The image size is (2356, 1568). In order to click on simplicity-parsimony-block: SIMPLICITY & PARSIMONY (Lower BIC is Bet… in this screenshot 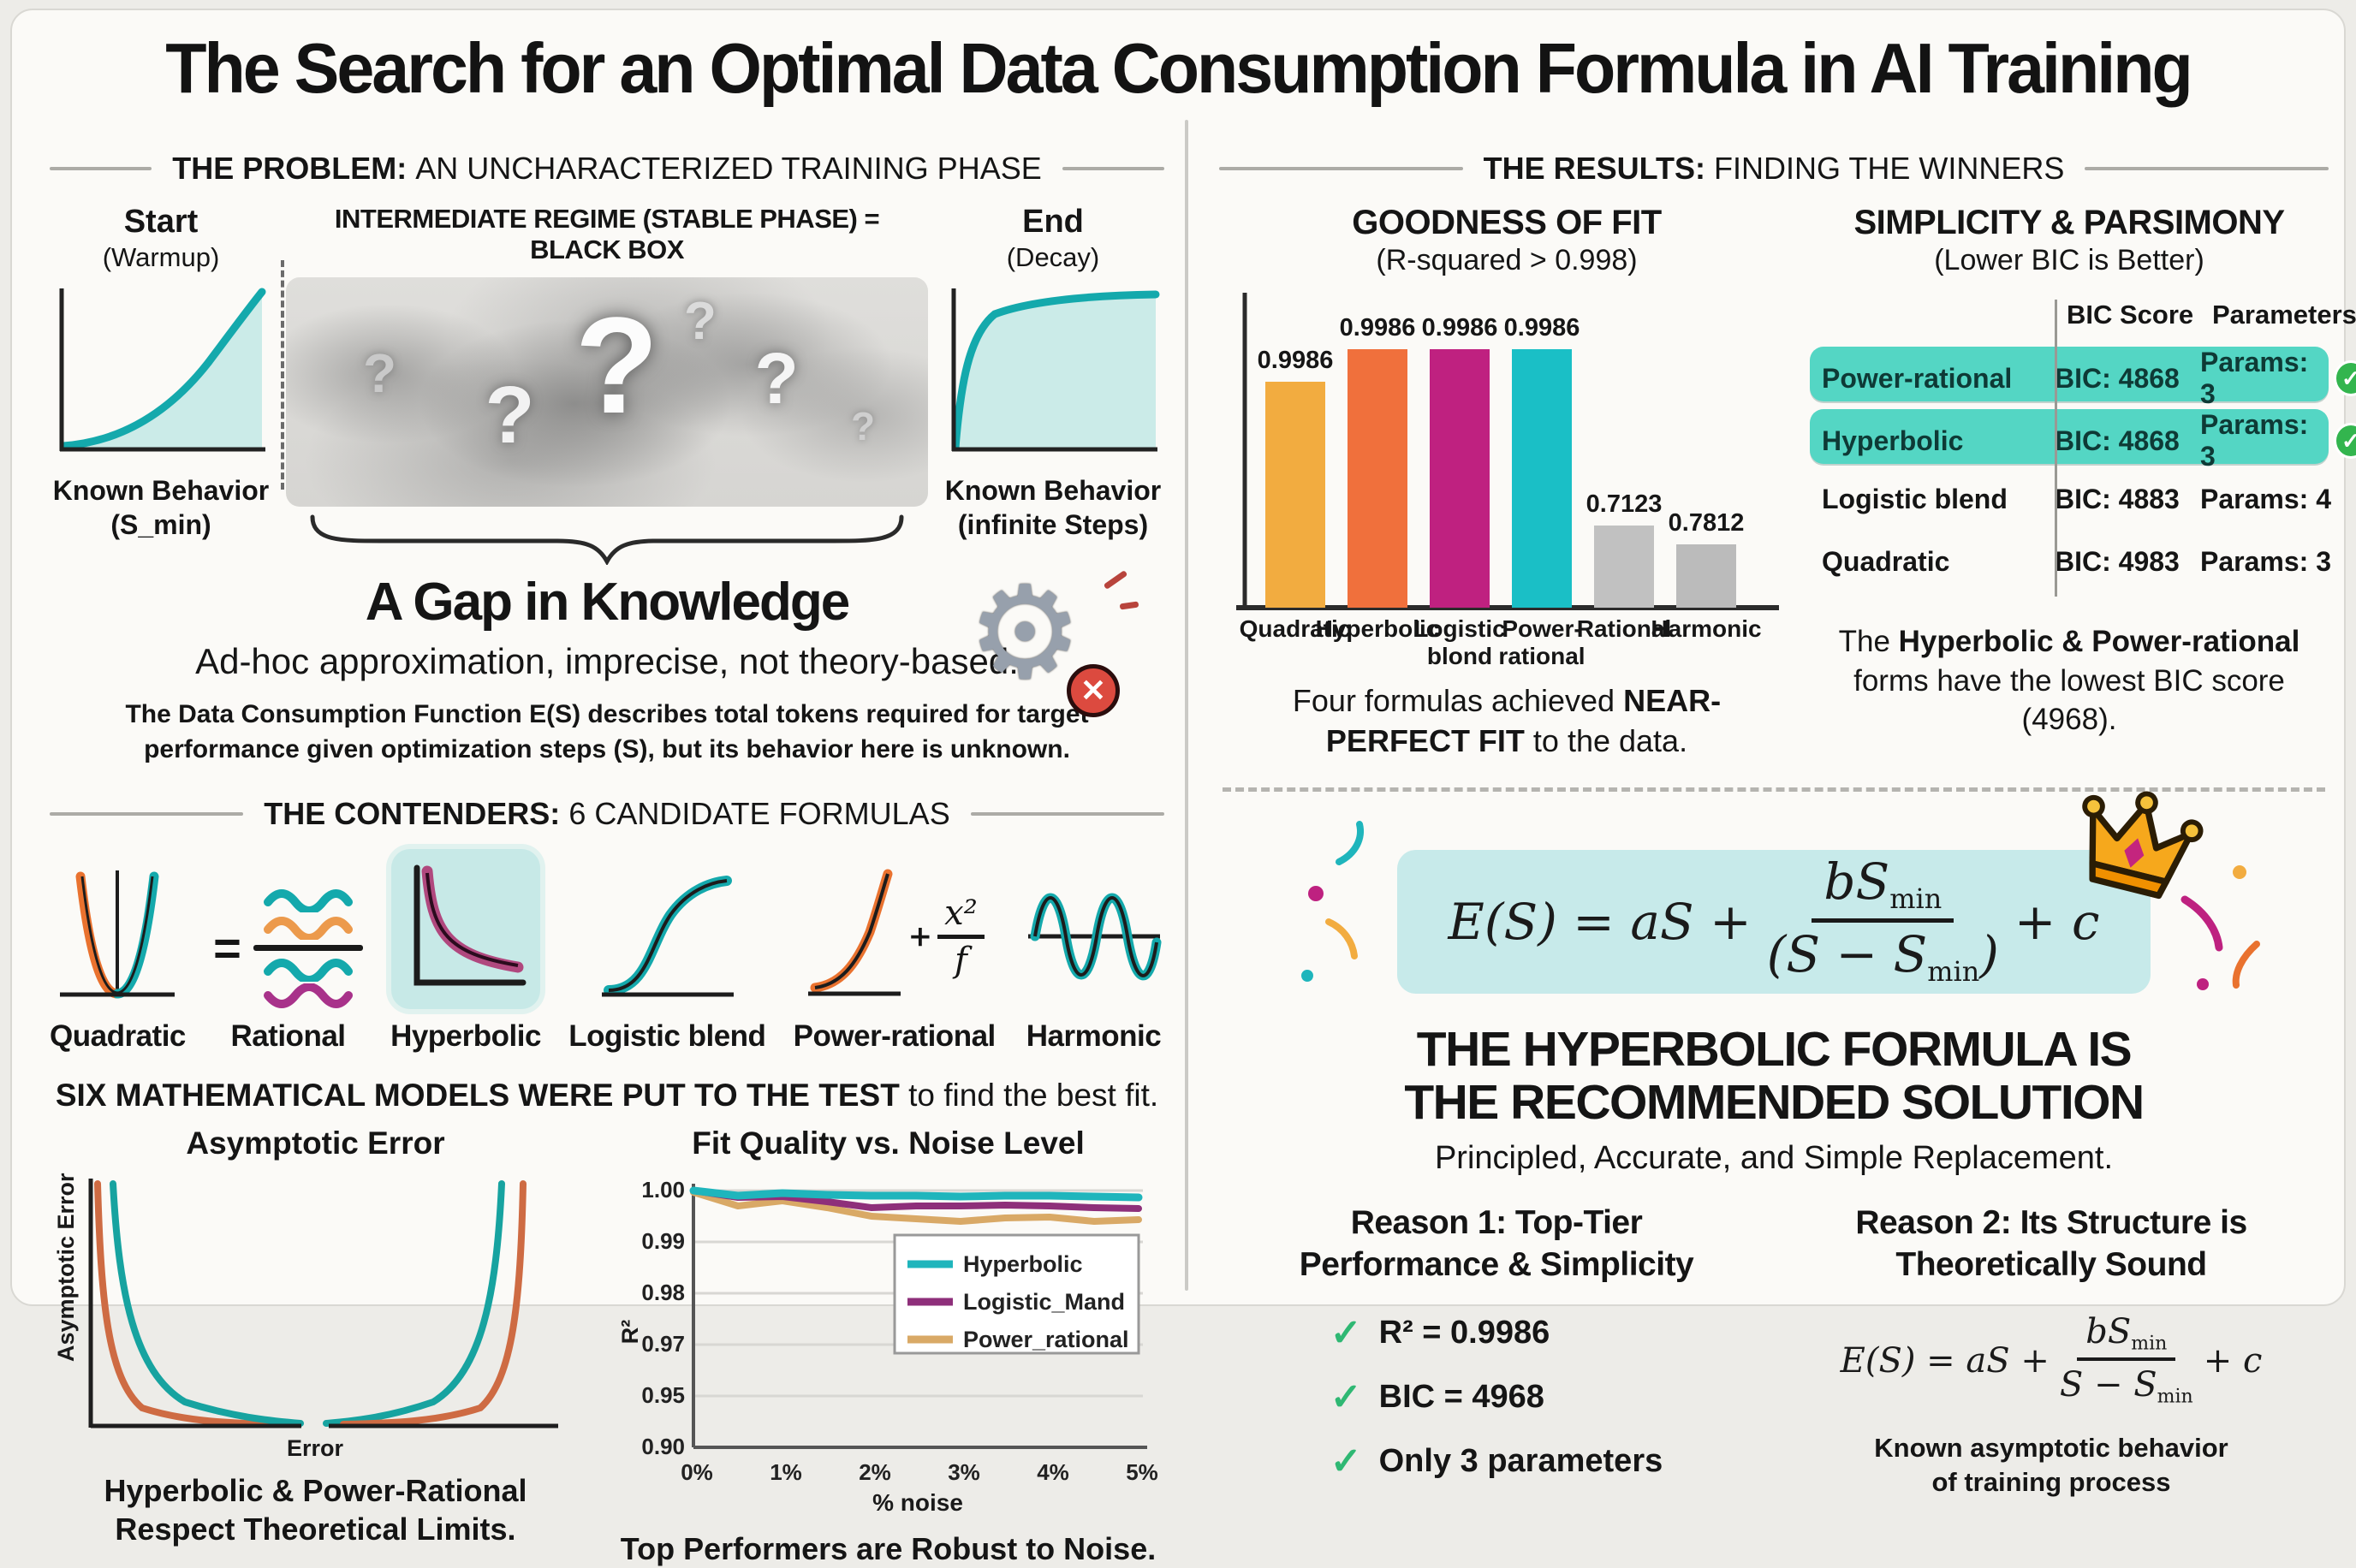, I will do `click(2083, 483)`.